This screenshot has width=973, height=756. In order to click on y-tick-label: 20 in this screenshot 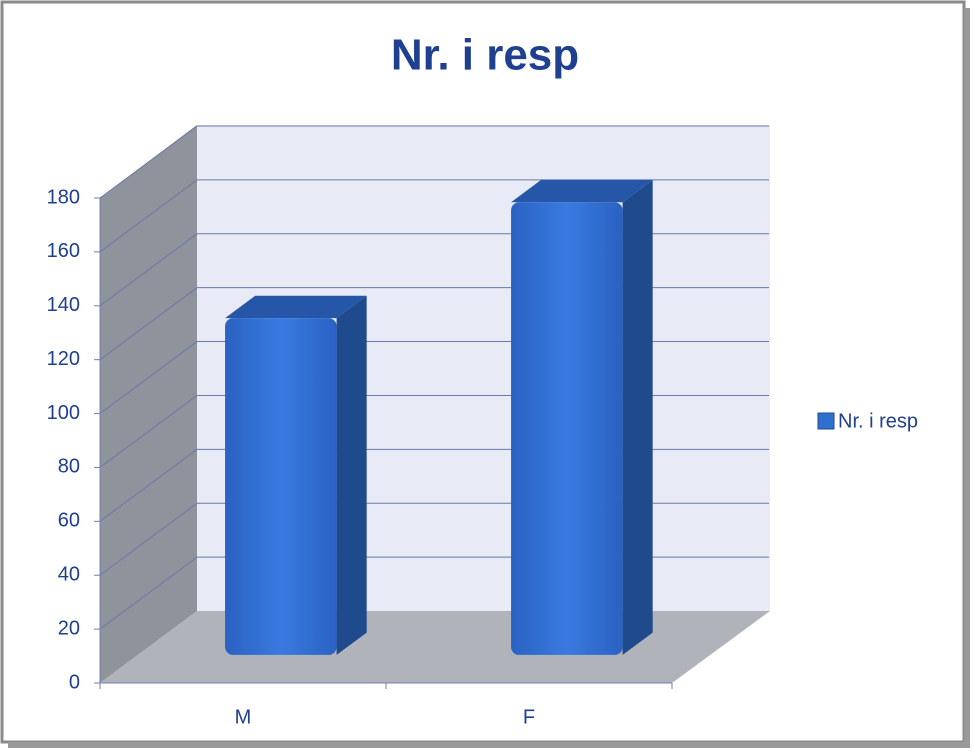, I will do `click(69, 628)`.